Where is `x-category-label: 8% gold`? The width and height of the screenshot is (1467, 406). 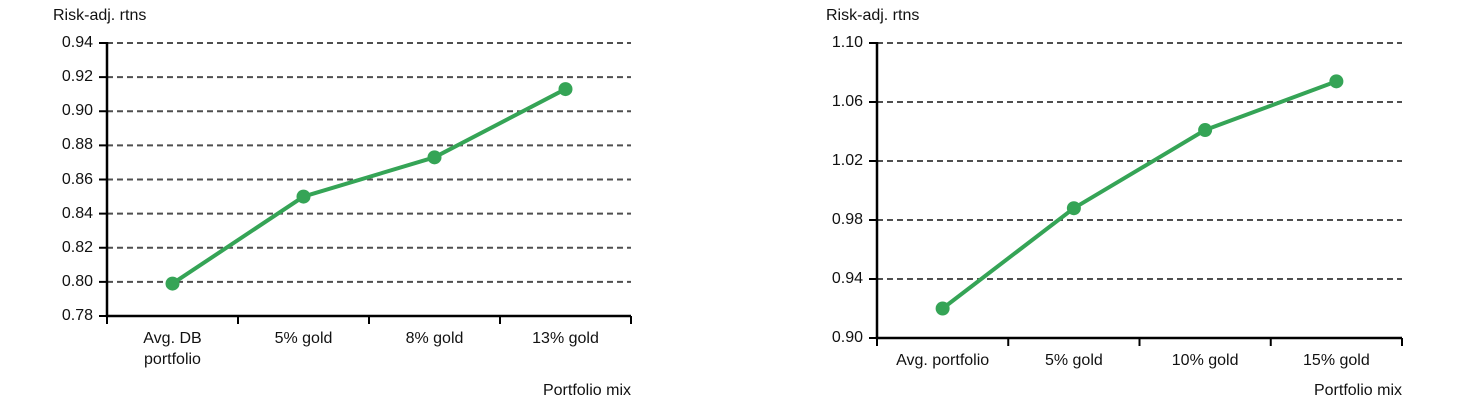
x-category-label: 8% gold is located at coordinates (434, 338).